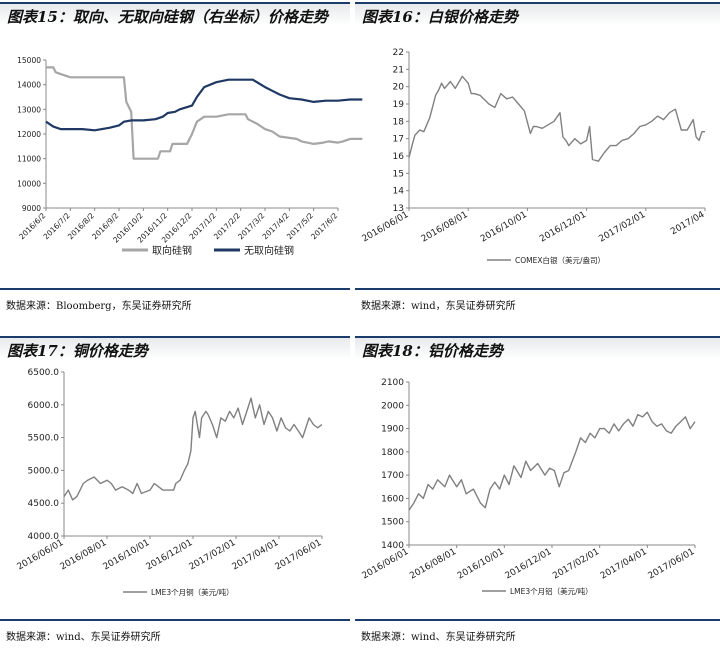 Image resolution: width=720 pixels, height=653 pixels. Describe the element at coordinates (172, 250) in the screenshot. I see `legend-label: 取向硅钢` at that location.